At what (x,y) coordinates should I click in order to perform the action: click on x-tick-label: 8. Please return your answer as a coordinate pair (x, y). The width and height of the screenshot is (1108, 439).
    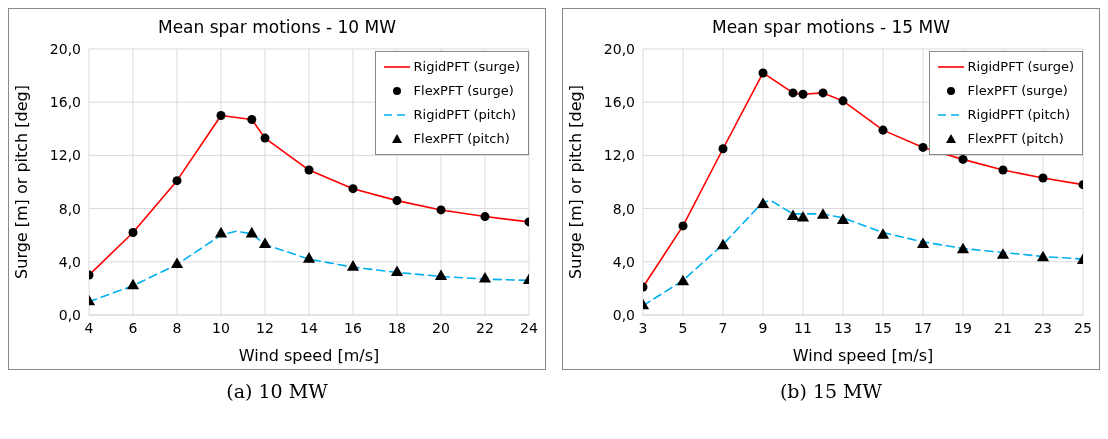
    Looking at the image, I should click on (177, 327).